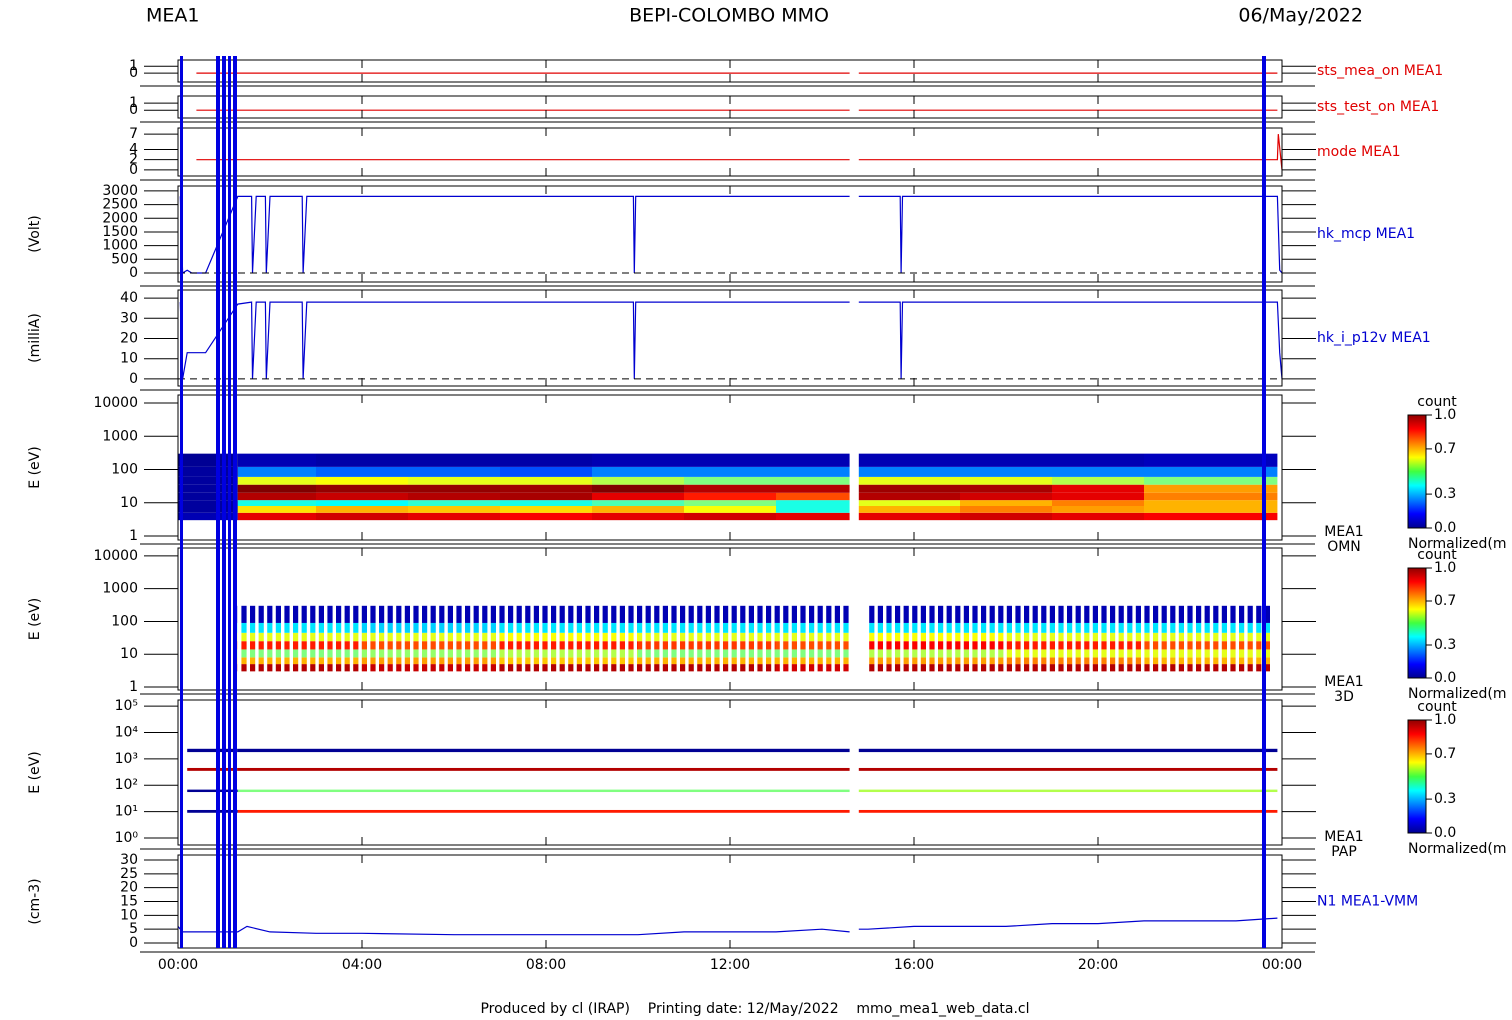 The image size is (1512, 1020). What do you see at coordinates (133, 134) in the screenshot?
I see `y-tick-label: 7` at bounding box center [133, 134].